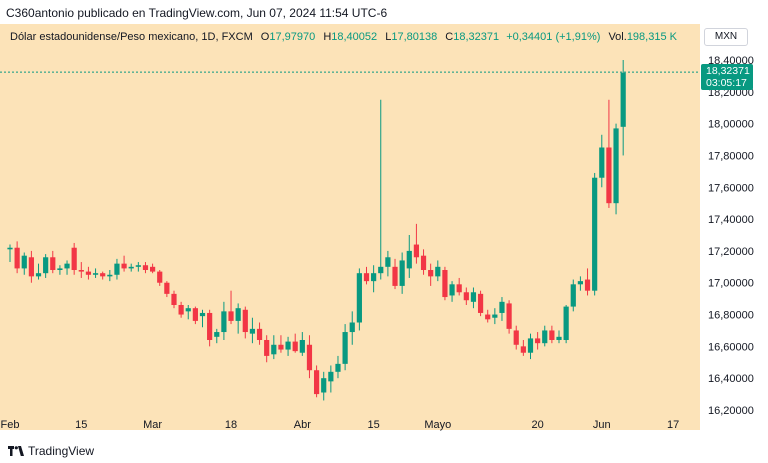 Image resolution: width=768 pixels, height=463 pixels. What do you see at coordinates (16, 451) in the screenshot?
I see `tradingview-logo-icon` at bounding box center [16, 451].